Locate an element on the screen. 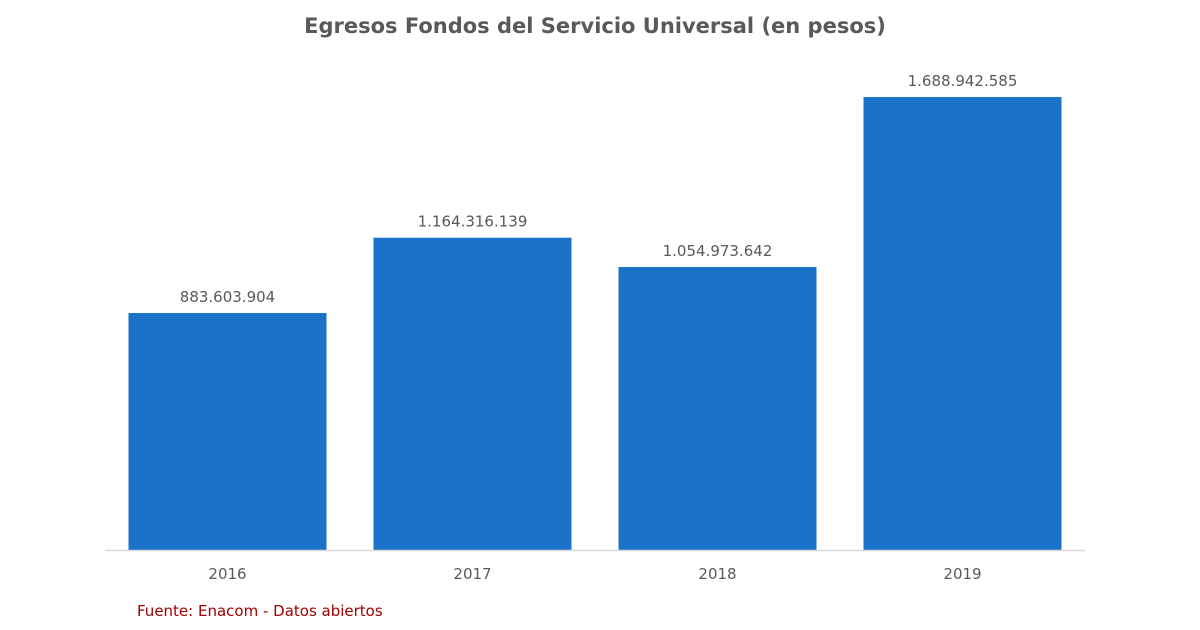  value-label-2018: 1.054.973.642 is located at coordinates (718, 251).